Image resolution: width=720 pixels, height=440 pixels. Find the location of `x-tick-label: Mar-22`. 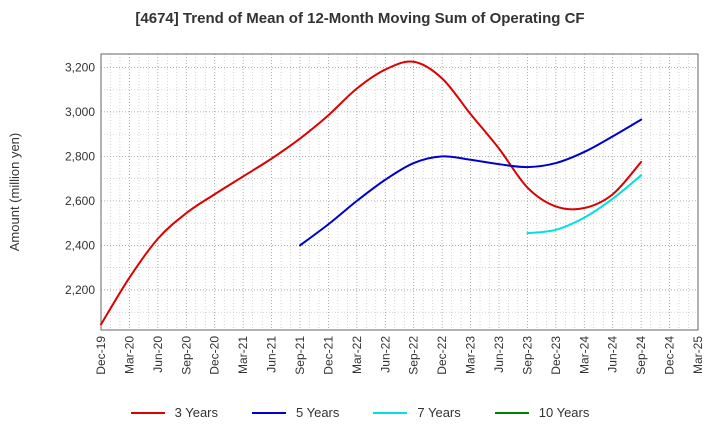

x-tick-label: Mar-22 is located at coordinates (357, 355).